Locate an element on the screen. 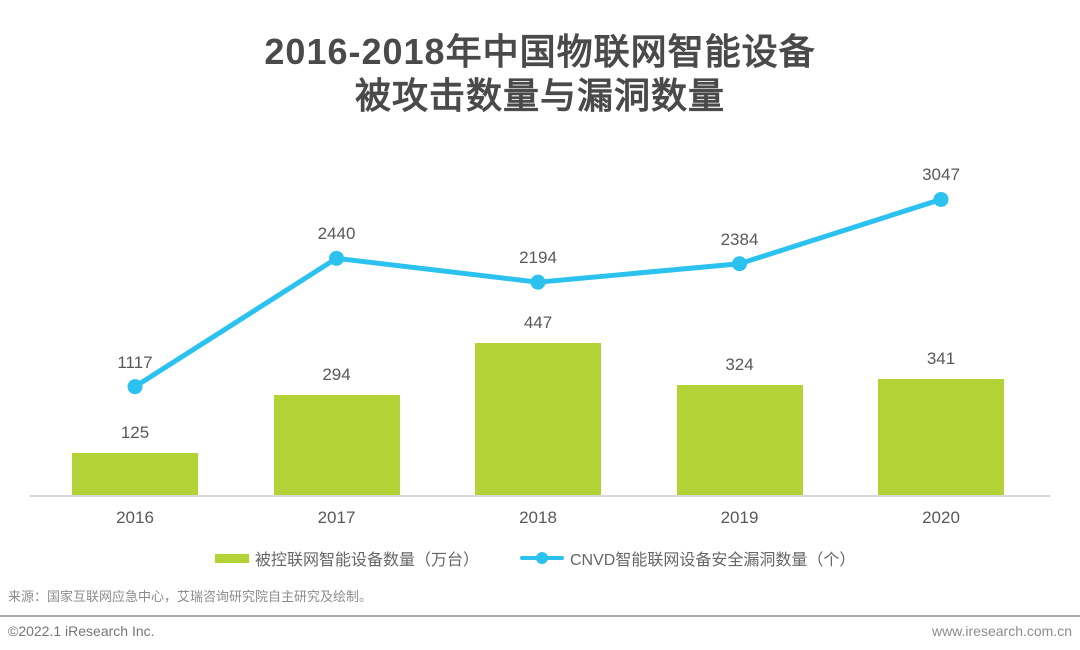 This screenshot has height=650, width=1080. x-axis-line is located at coordinates (540, 496).